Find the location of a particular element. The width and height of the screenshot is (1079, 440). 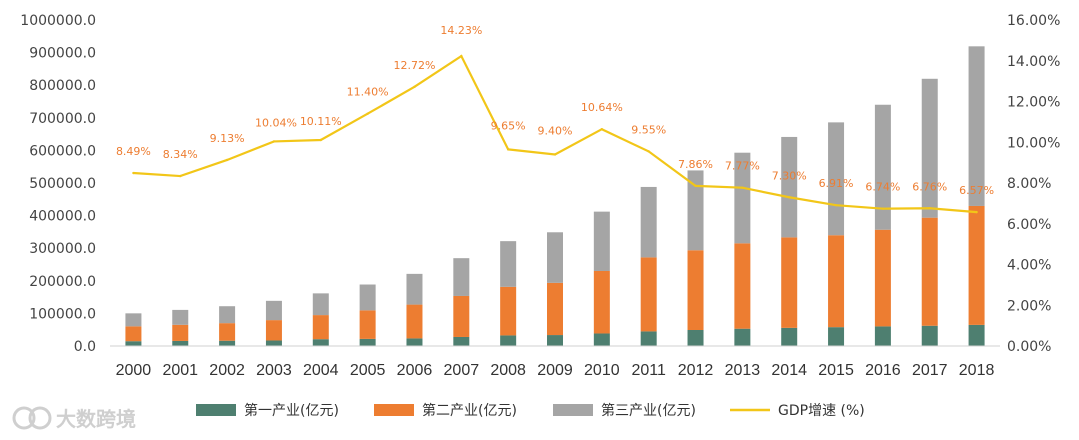

x-tick-label: 2018 is located at coordinates (977, 370).